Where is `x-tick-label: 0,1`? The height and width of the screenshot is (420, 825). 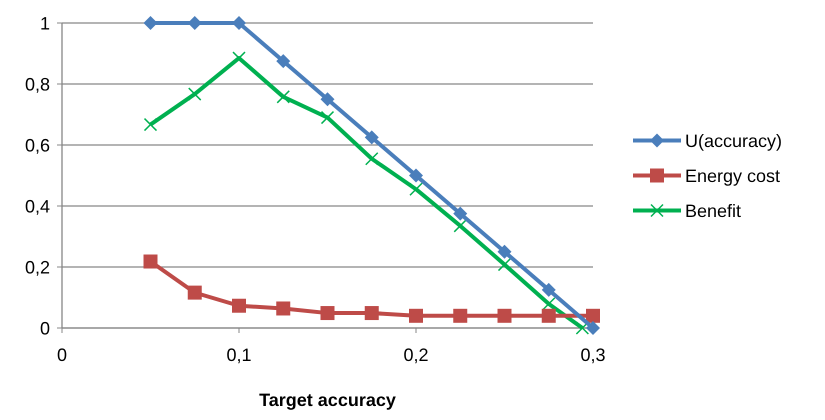 x-tick-label: 0,1 is located at coordinates (239, 355).